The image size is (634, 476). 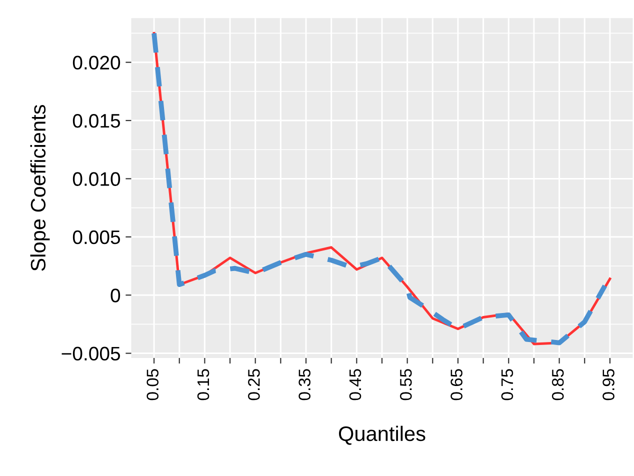 What do you see at coordinates (382, 435) in the screenshot?
I see `x-axis-title: Quantiles` at bounding box center [382, 435].